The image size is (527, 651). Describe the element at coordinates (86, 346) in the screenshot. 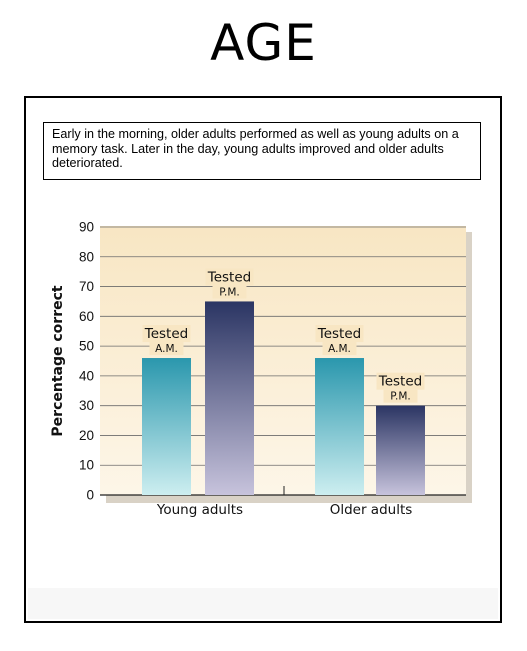

I see `y-tick-label: 50` at that location.